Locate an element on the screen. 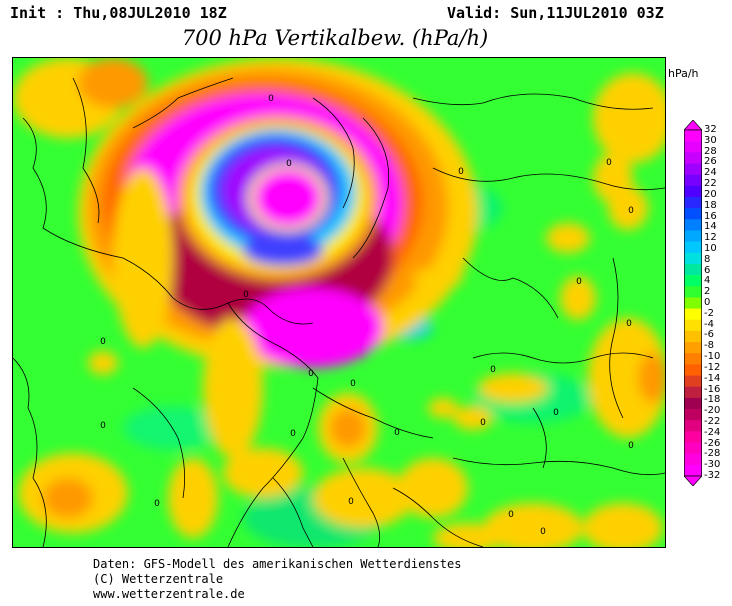  scale-tick-label: -14 is located at coordinates (712, 378).